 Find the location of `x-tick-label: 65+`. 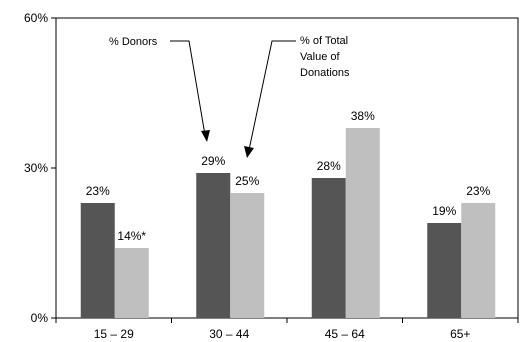

x-tick-label: 65+ is located at coordinates (460, 334).